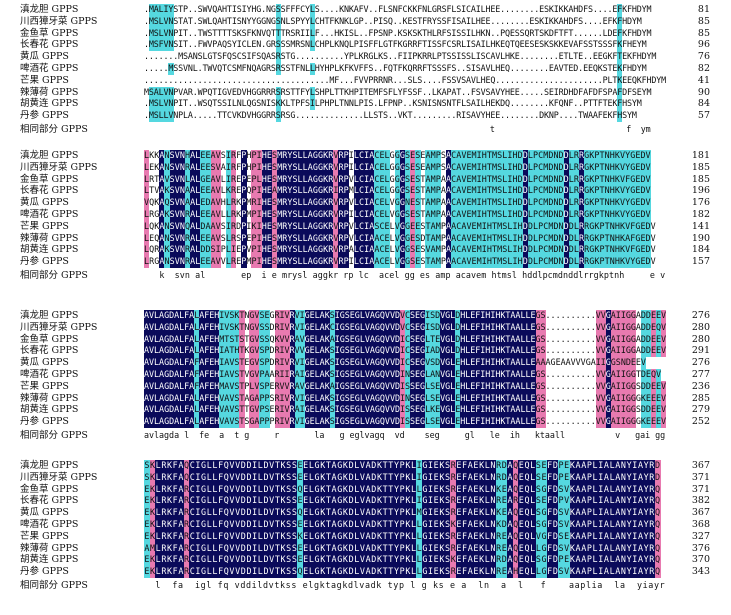  What do you see at coordinates (171, 115) in the screenshot?
I see `residue-char: V` at bounding box center [171, 115].